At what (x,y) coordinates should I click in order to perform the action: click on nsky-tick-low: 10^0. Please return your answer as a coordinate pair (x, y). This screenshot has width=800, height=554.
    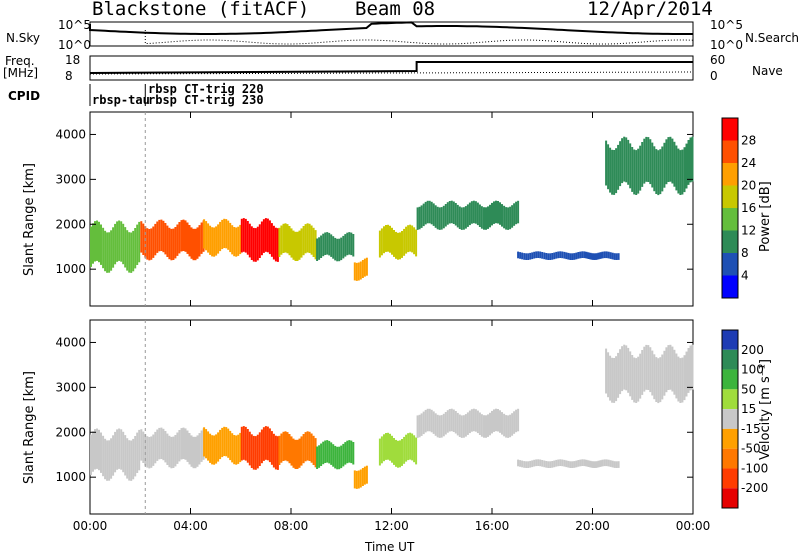
    Looking at the image, I should click on (74, 45).